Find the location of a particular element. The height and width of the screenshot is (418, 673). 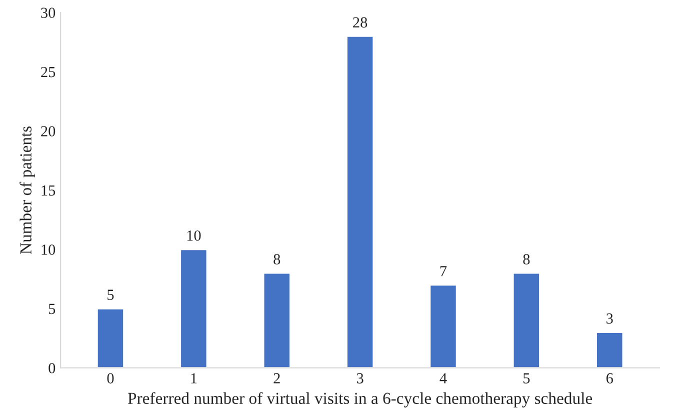

y-tick-label: 10 is located at coordinates (49, 249).